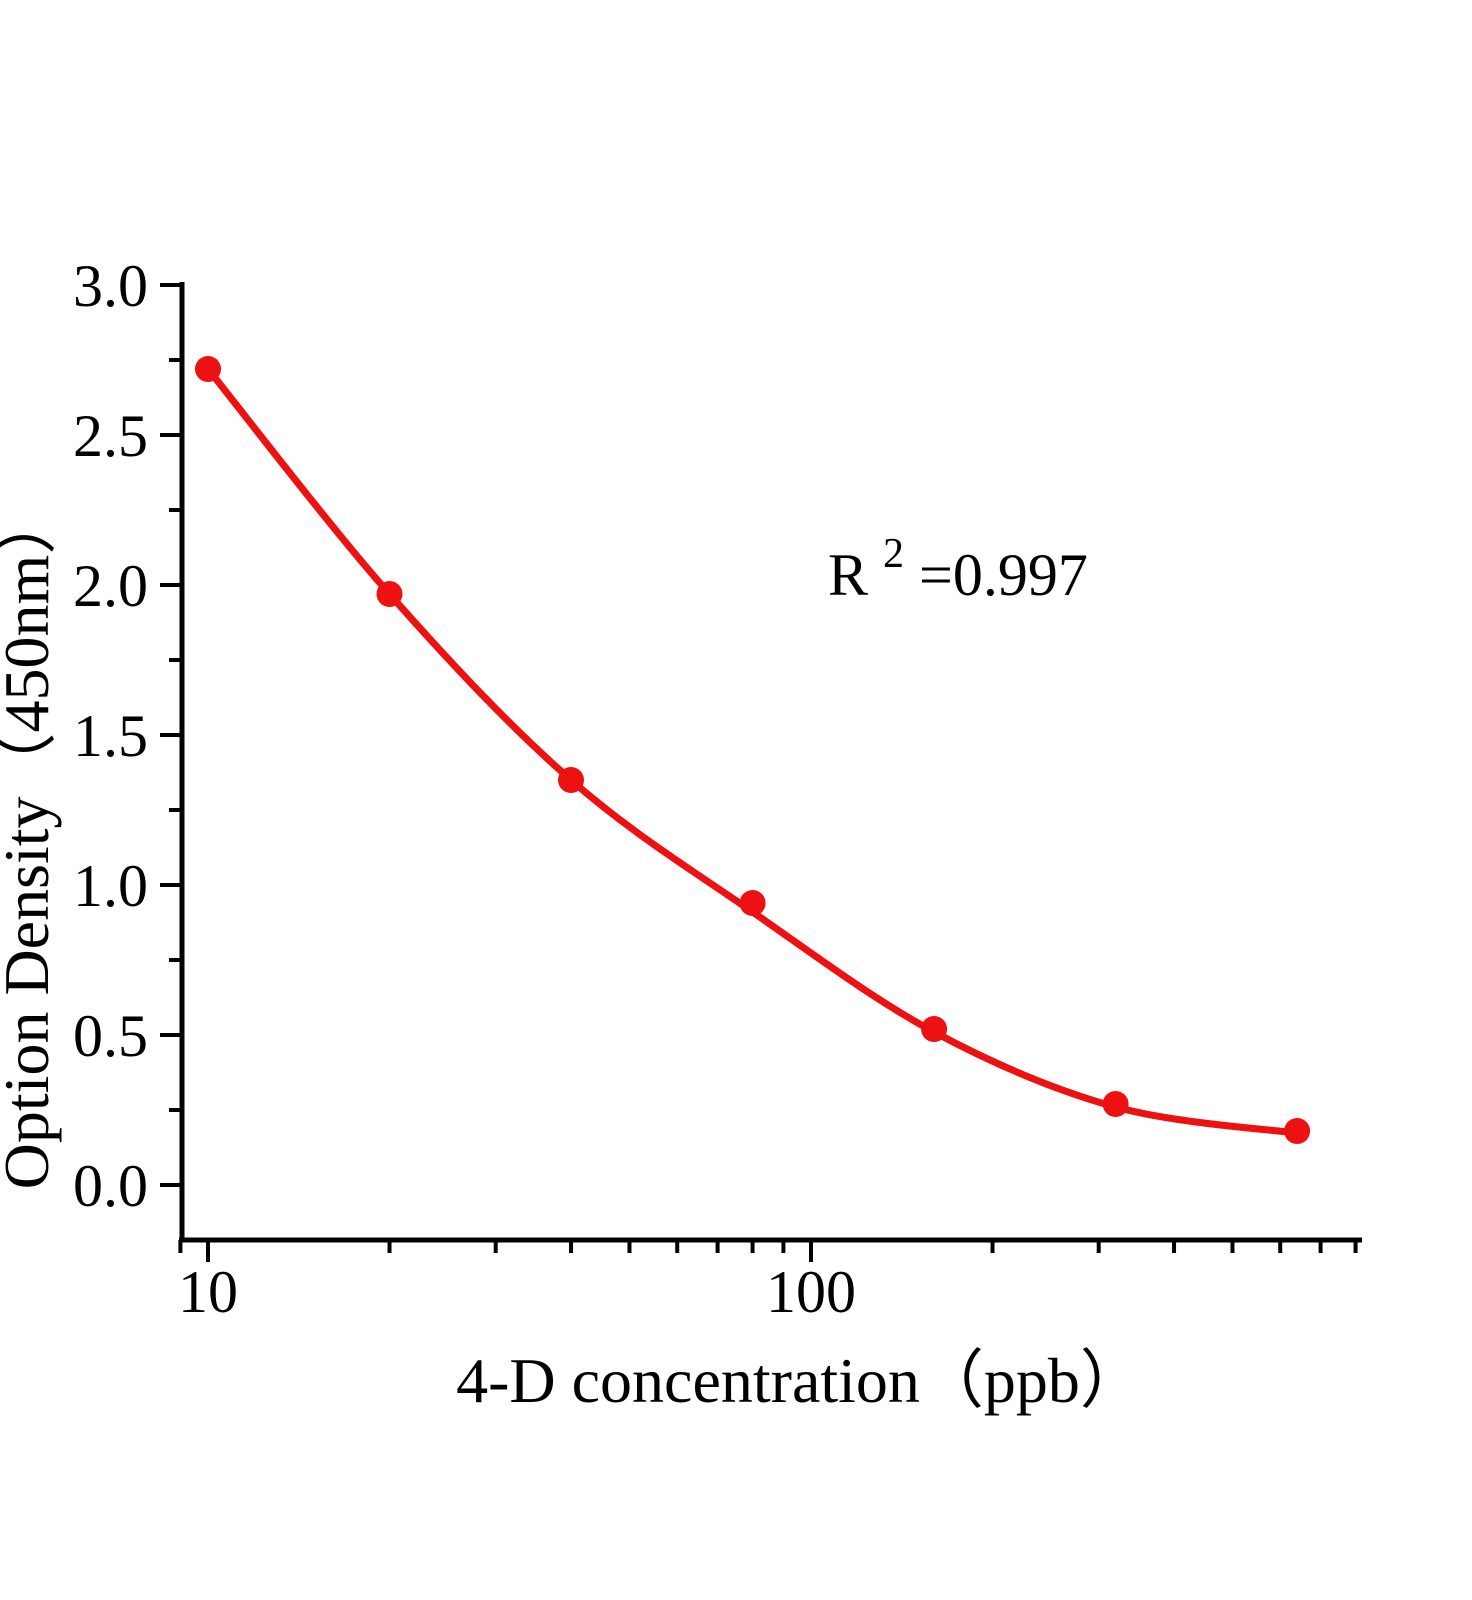 This screenshot has height=1600, width=1472. Describe the element at coordinates (208, 1292) in the screenshot. I see `x-tick-label: 10` at that location.